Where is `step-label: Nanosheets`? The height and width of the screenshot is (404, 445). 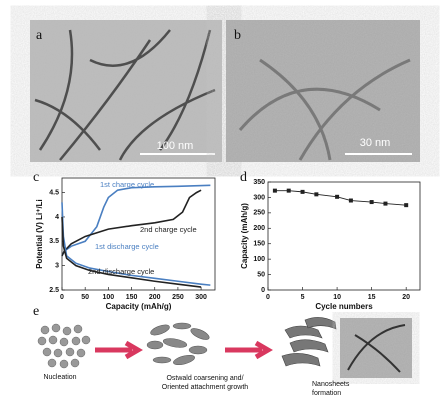
step-label: Nanosheets is located at coordinates (331, 384).